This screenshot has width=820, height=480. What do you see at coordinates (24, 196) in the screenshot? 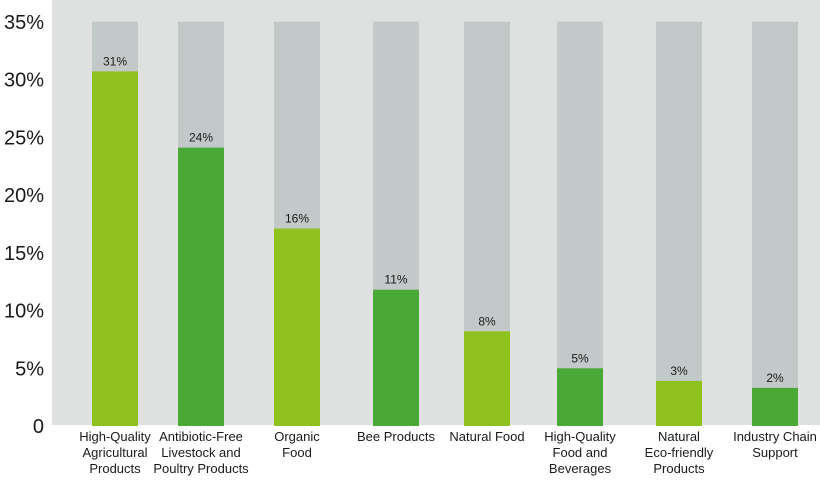
I see `y-tick-label: 20%` at bounding box center [24, 196].